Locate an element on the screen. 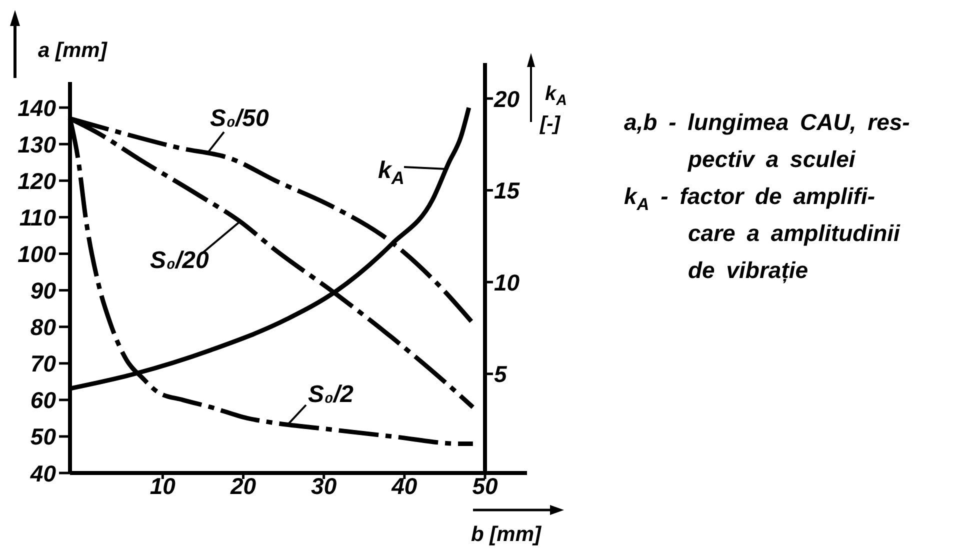 The height and width of the screenshot is (549, 962). y-tick-label: 120 is located at coordinates (37, 181).